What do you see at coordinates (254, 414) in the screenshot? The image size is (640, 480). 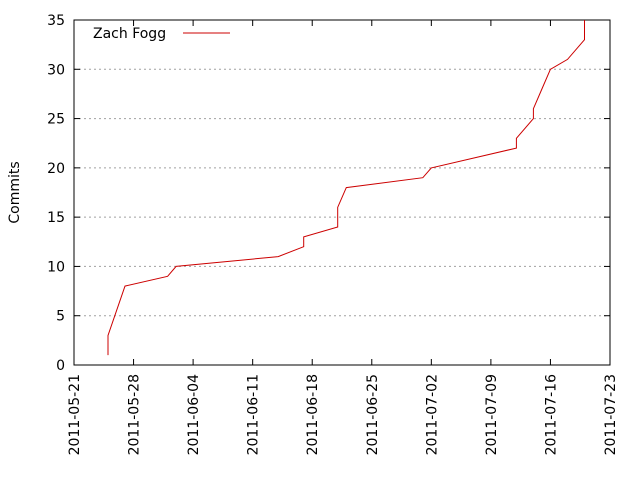 I see `x-tick-label: 2011-06-11` at bounding box center [254, 414].